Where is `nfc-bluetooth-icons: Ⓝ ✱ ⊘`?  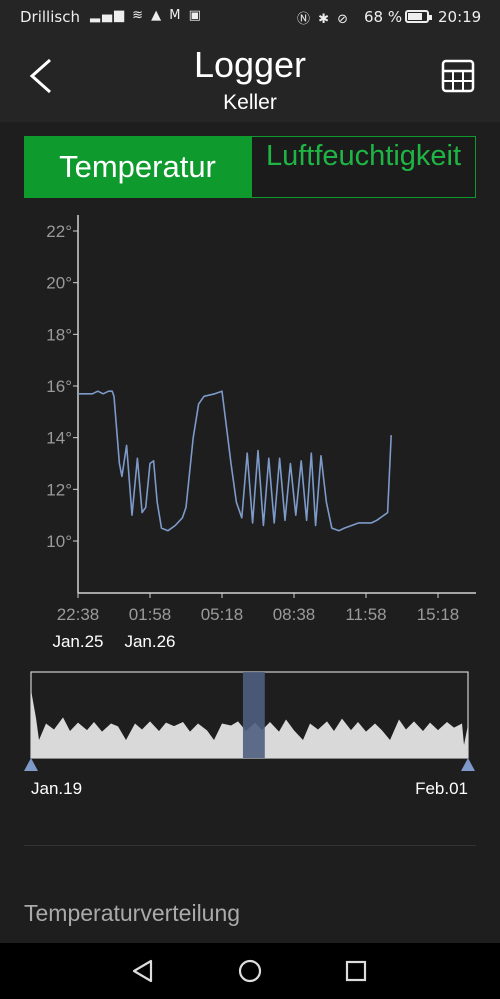 nfc-bluetooth-icons: Ⓝ ✱ ⊘ is located at coordinates (324, 19).